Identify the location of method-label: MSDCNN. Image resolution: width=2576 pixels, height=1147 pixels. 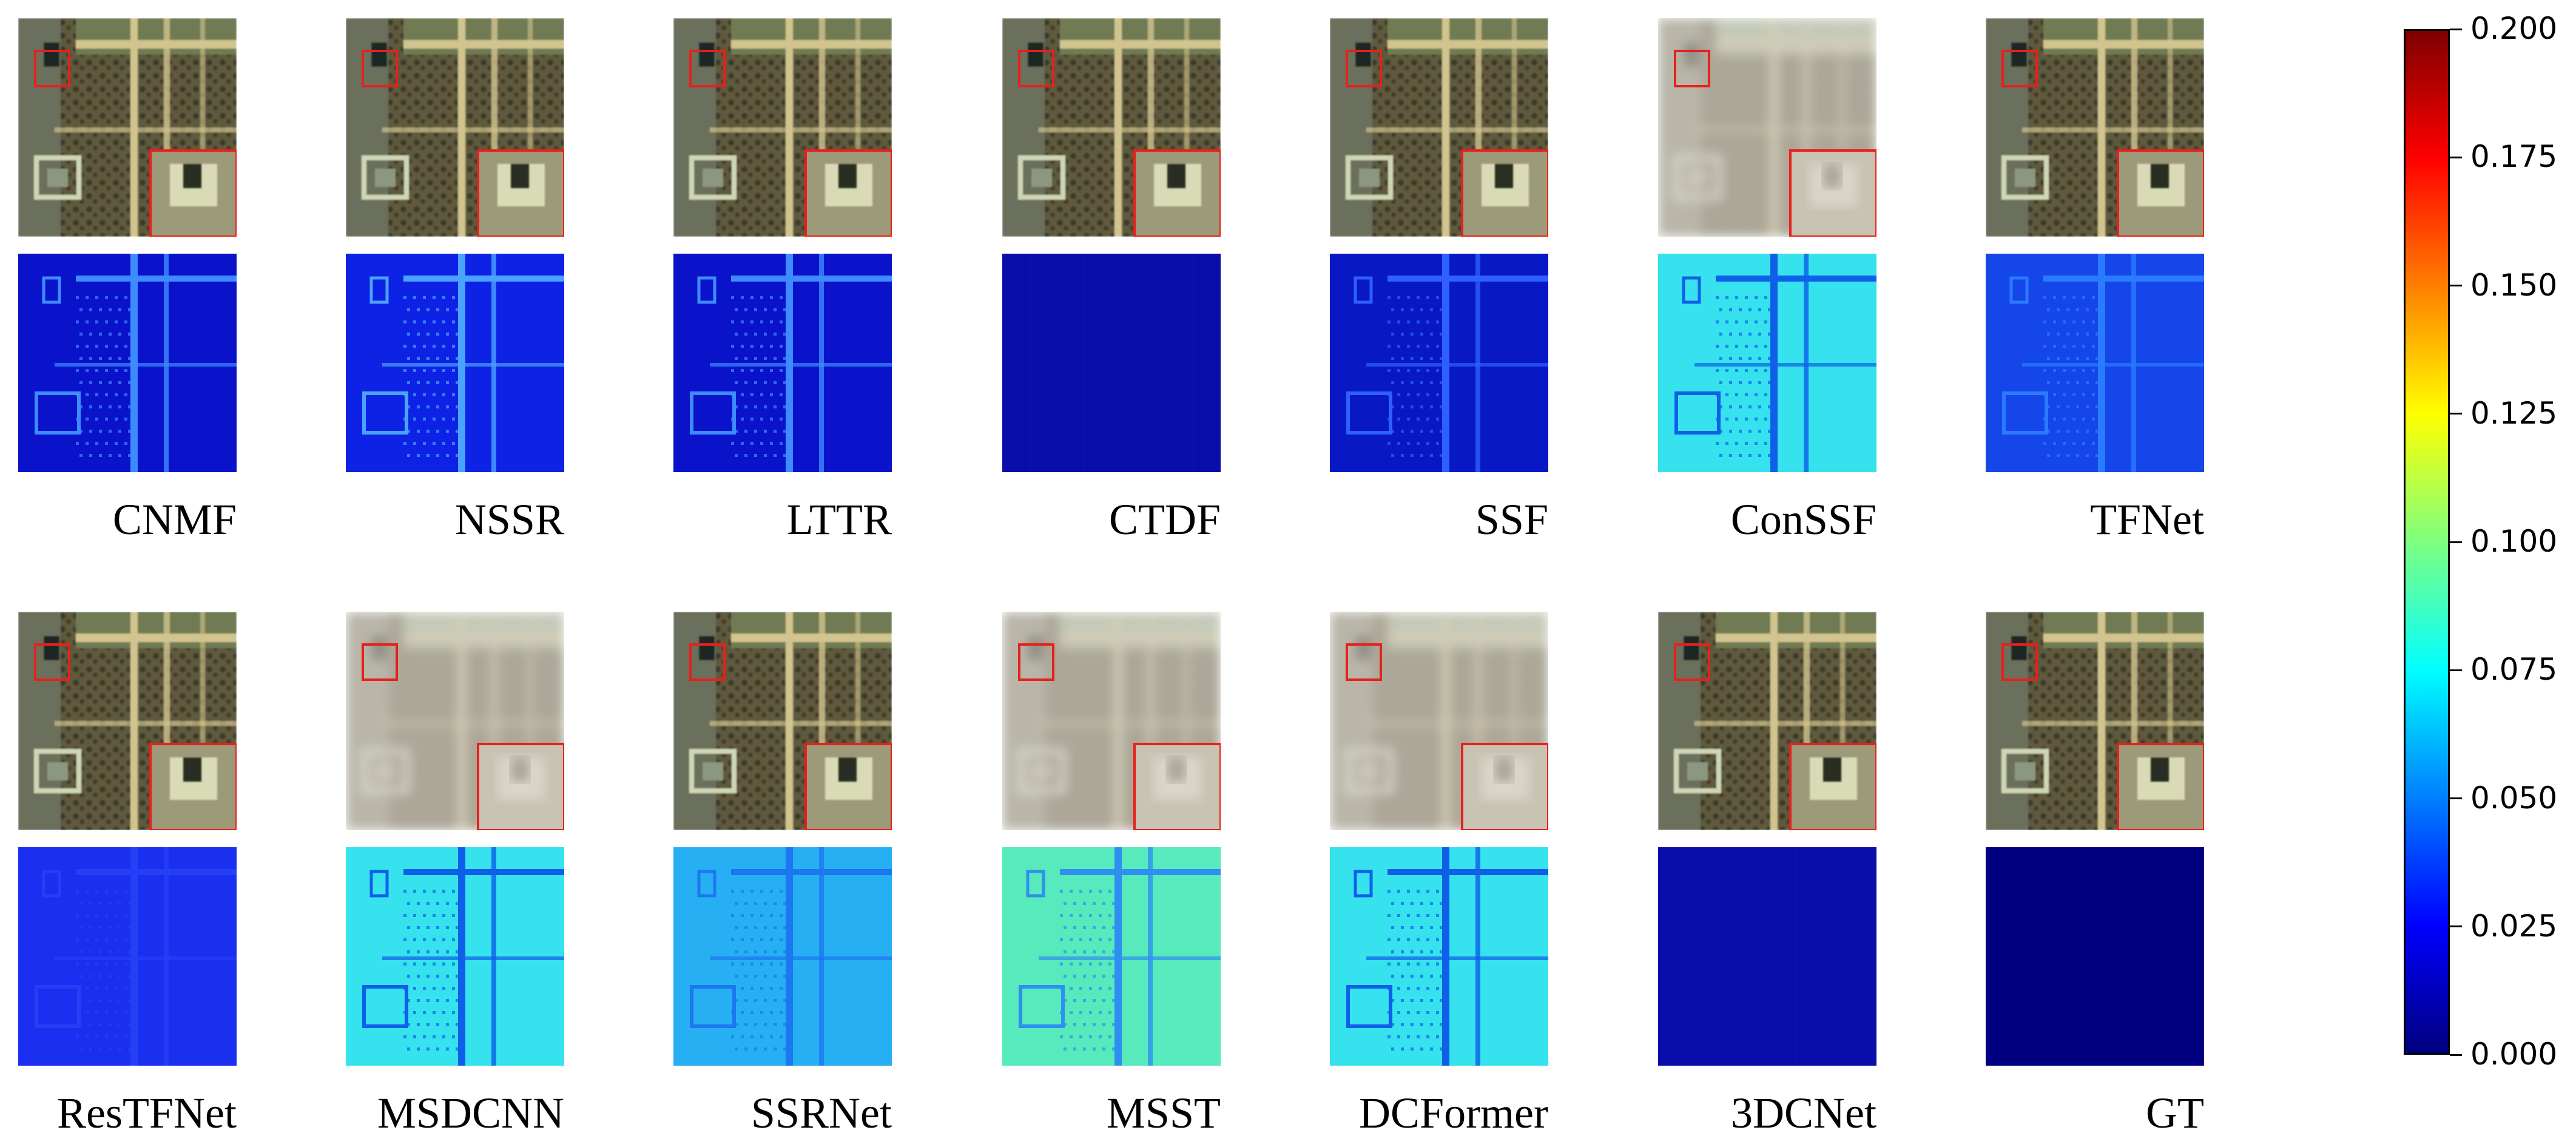
(470, 1113).